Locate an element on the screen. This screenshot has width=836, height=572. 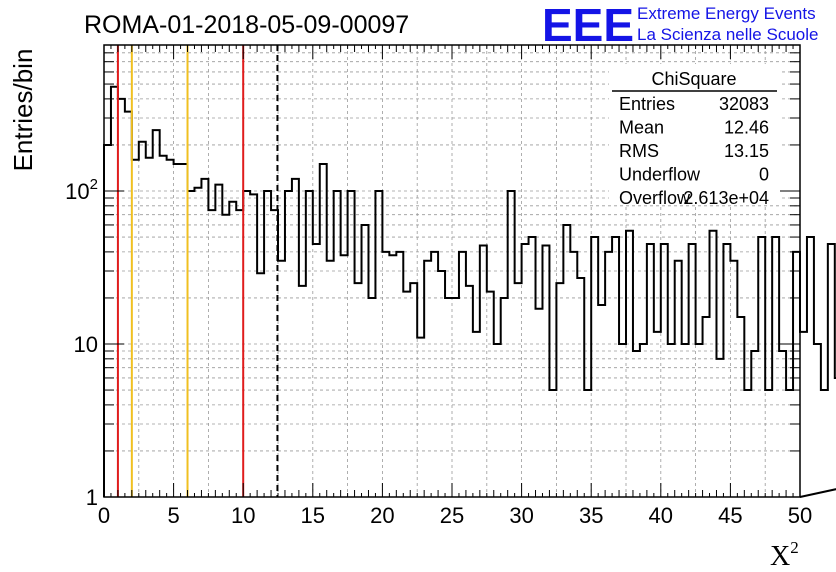
y-tick-label: 1 is located at coordinates (92, 497).